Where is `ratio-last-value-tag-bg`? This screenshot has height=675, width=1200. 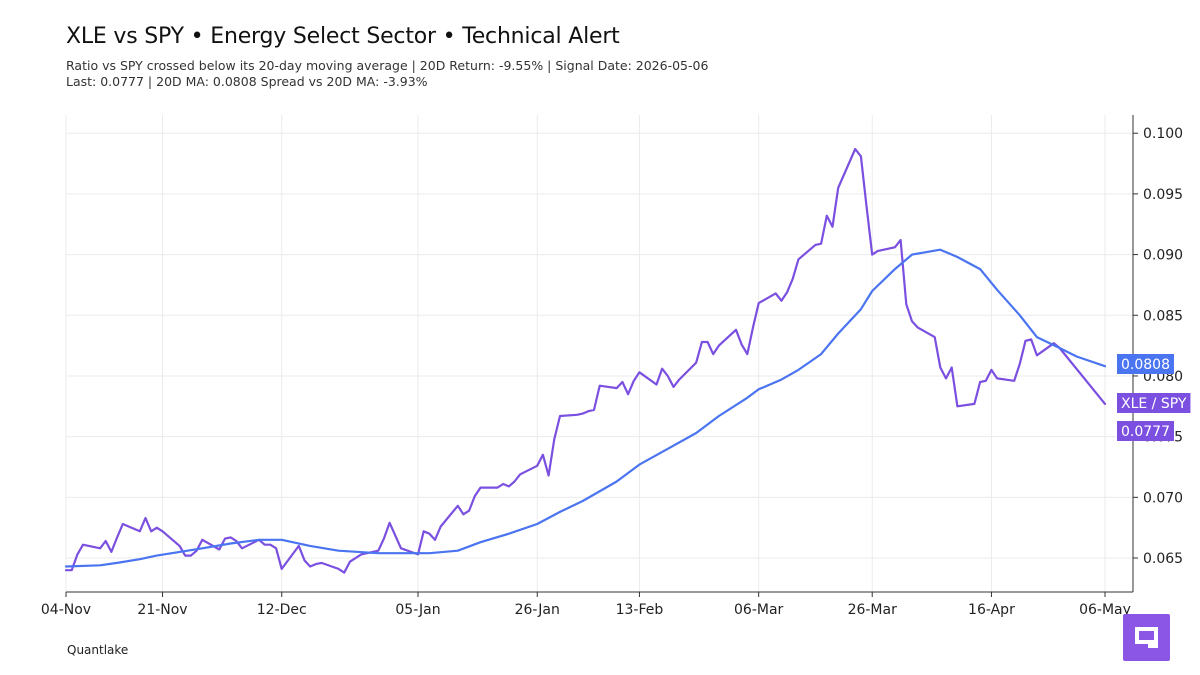
ratio-last-value-tag-bg is located at coordinates (1145, 431).